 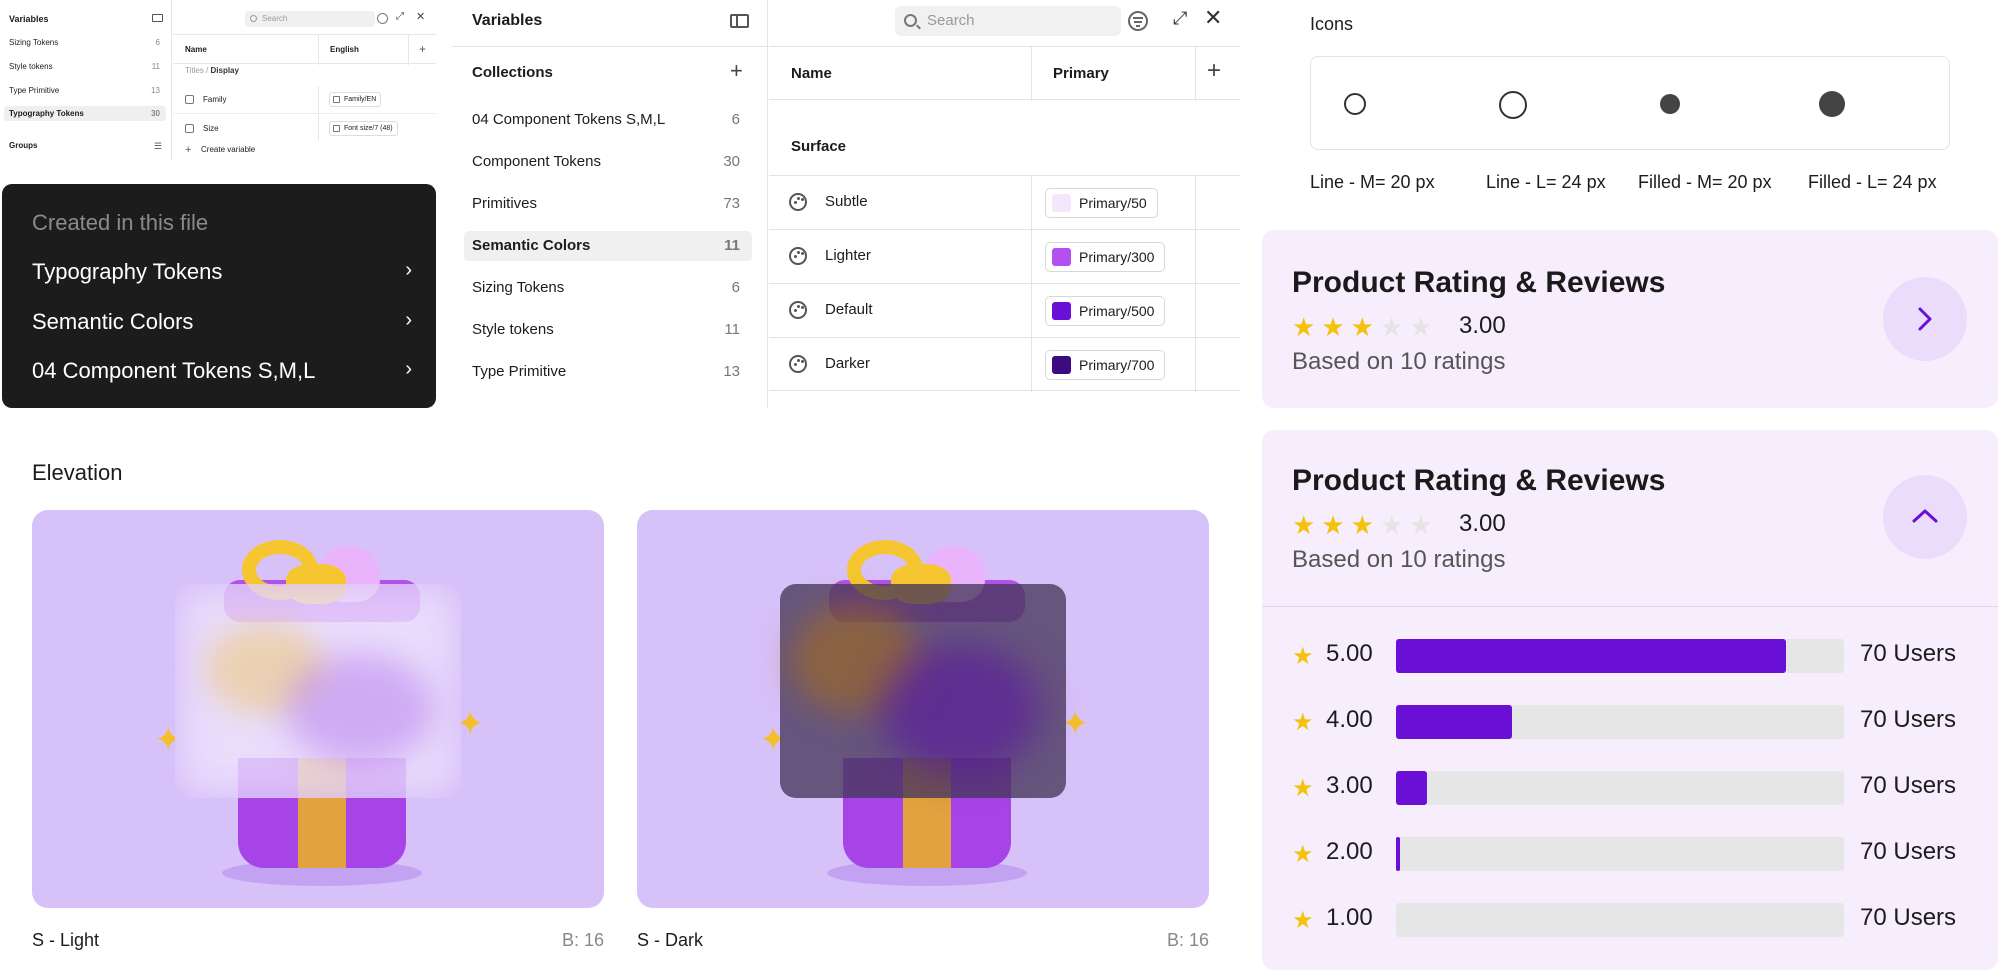 What do you see at coordinates (1004, 256) in the screenshot?
I see `variable-row: Lighter Primary/300` at bounding box center [1004, 256].